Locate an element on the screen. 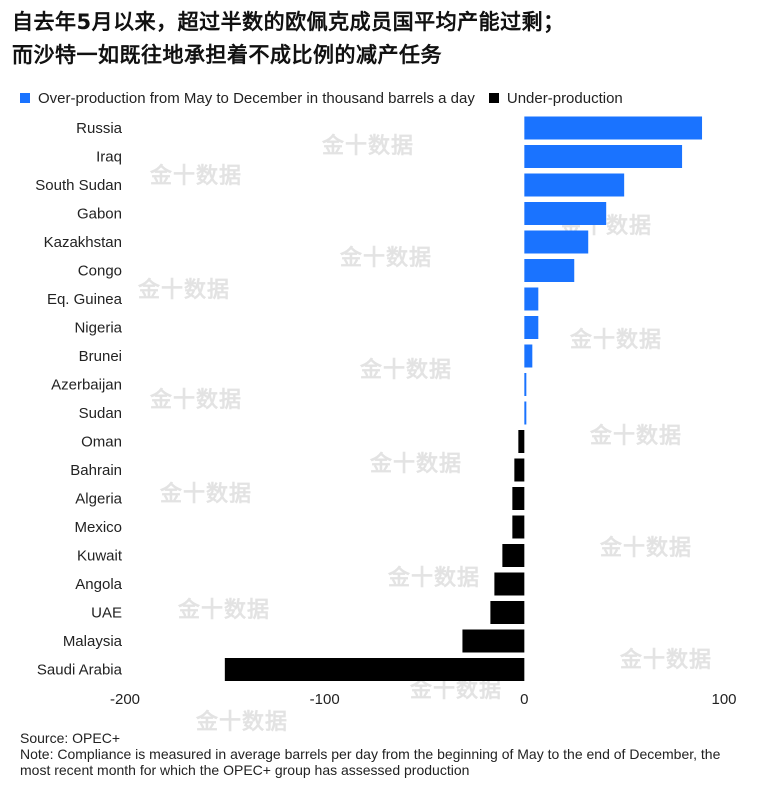 This screenshot has height=794, width=768. category-label: Kuwait is located at coordinates (100, 556).